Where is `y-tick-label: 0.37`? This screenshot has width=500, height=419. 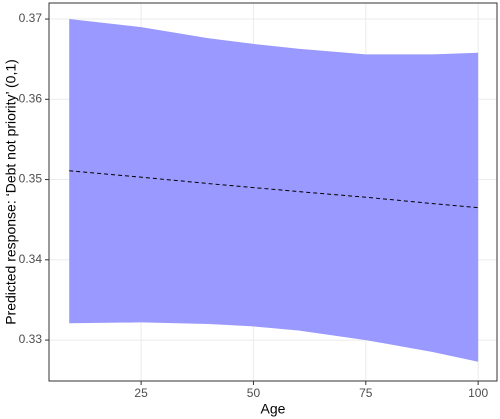 y-tick-label: 0.37 is located at coordinates (31, 18).